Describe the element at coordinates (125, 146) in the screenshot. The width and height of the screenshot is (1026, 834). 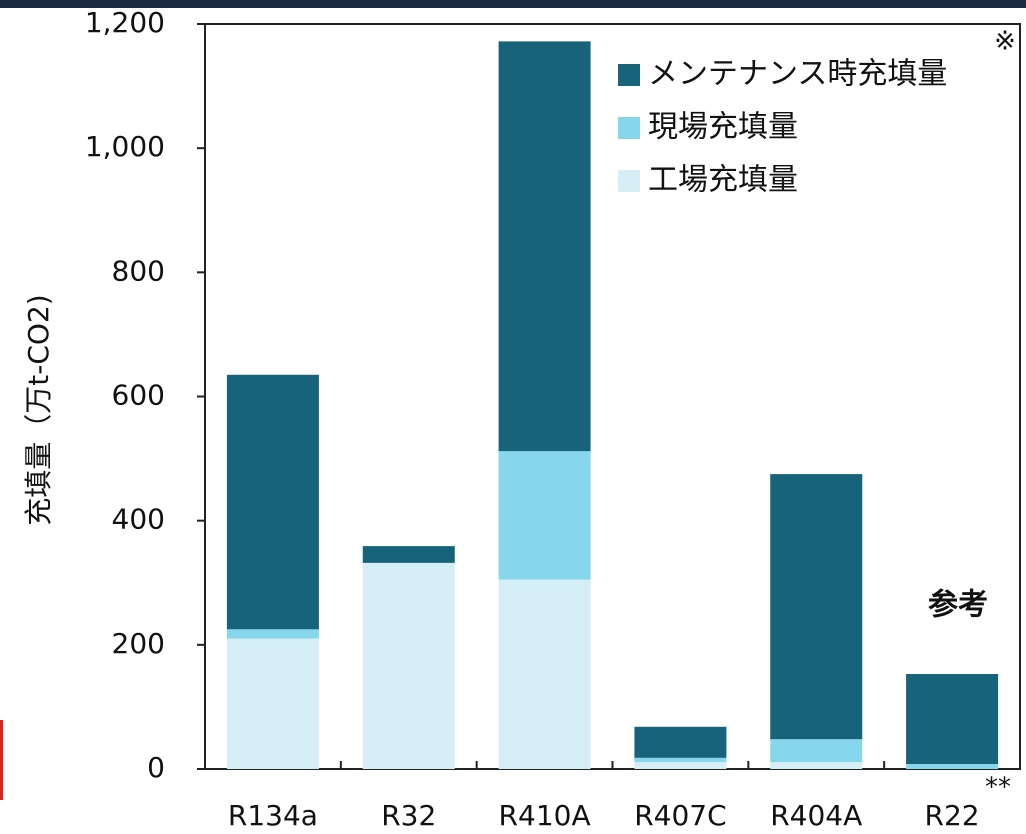
I see `y-tick-label: 1,000` at that location.